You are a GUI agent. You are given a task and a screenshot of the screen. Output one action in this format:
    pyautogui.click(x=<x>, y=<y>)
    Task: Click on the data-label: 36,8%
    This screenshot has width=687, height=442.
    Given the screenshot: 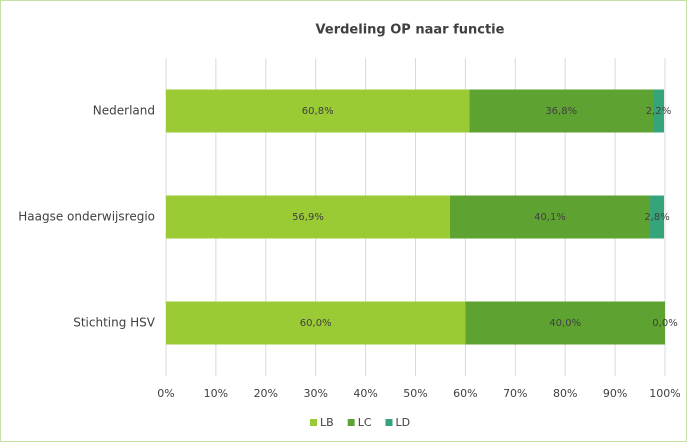 What is the action you would take?
    pyautogui.click(x=561, y=111)
    